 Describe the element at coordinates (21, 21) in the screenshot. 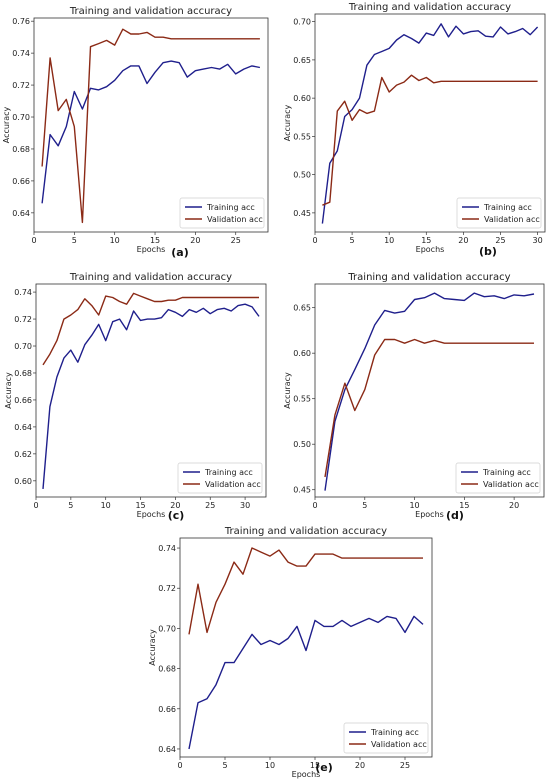

I see `y-tick-label: 0.76` at that location.